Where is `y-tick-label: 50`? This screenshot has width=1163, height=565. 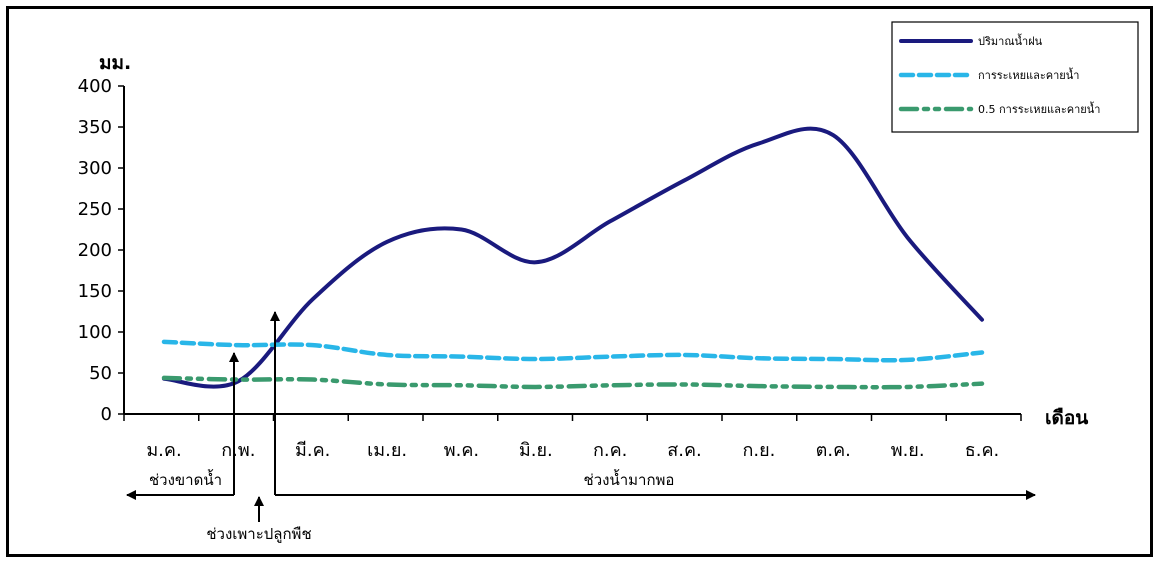 y-tick-label: 50 is located at coordinates (100, 373).